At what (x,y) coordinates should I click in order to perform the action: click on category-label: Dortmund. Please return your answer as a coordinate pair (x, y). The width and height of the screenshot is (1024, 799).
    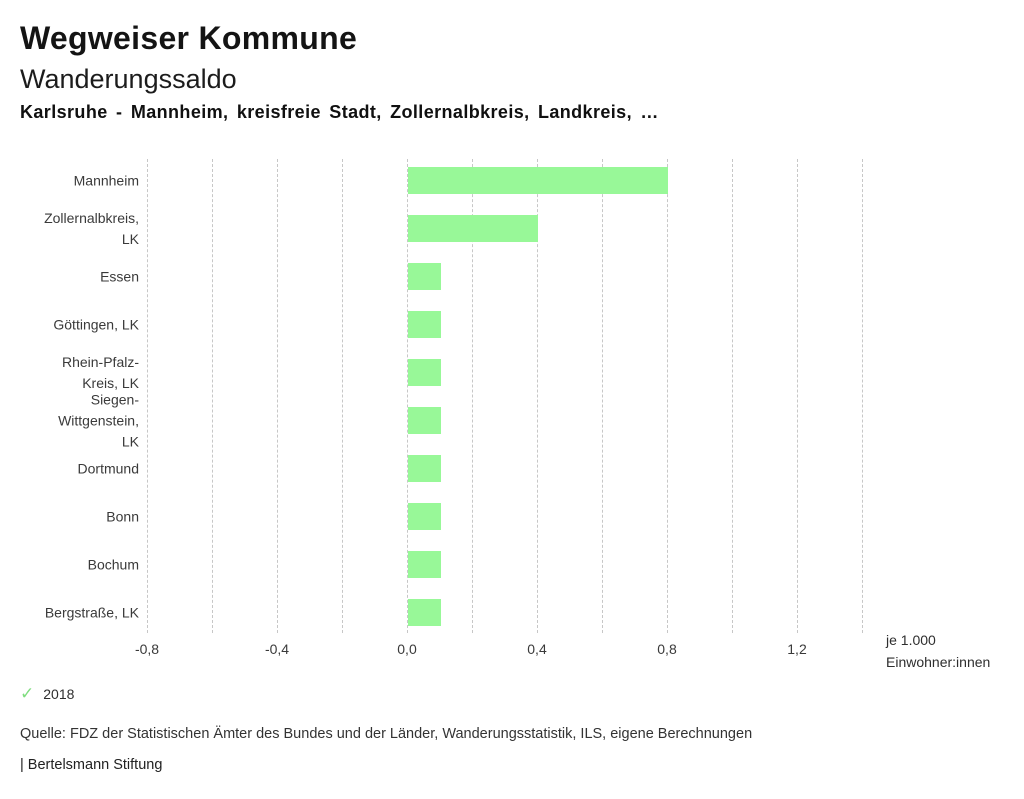
    Looking at the image, I should click on (108, 468).